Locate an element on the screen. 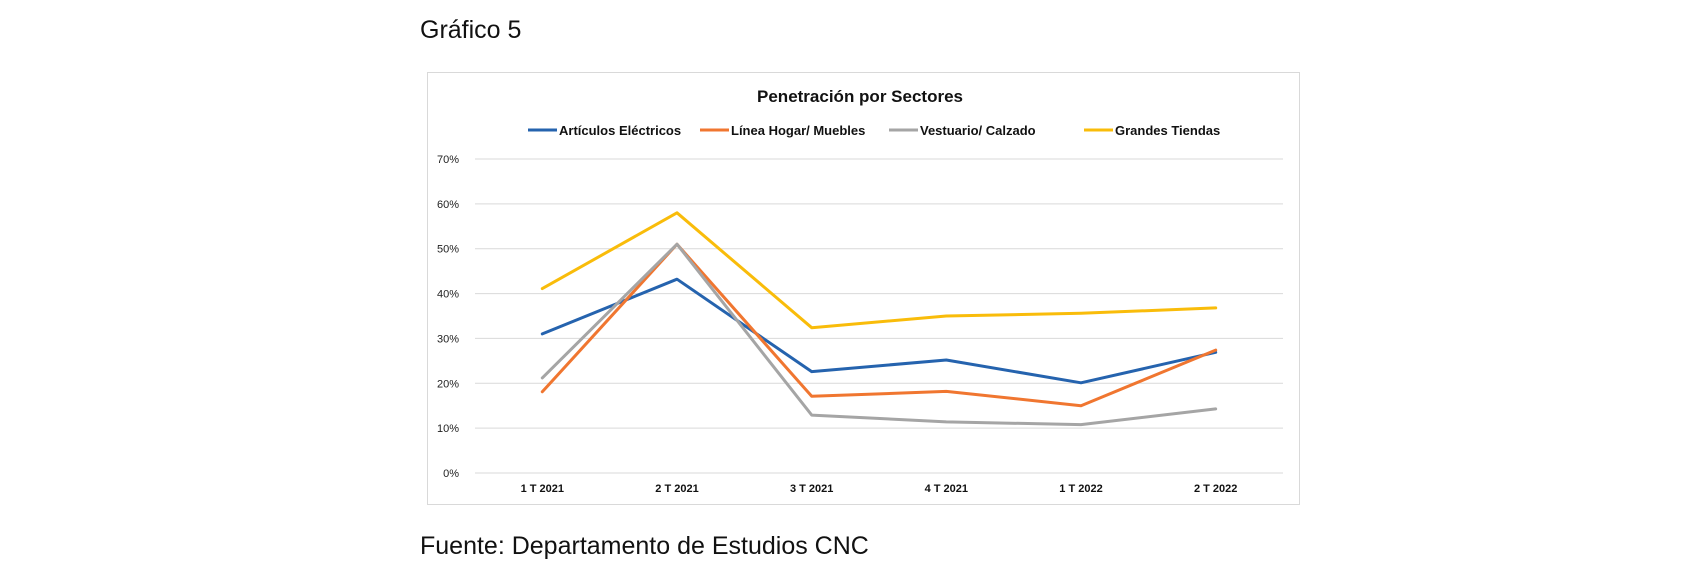 The image size is (1692, 581). x-tick-label: 2 T 2021 is located at coordinates (676, 489).